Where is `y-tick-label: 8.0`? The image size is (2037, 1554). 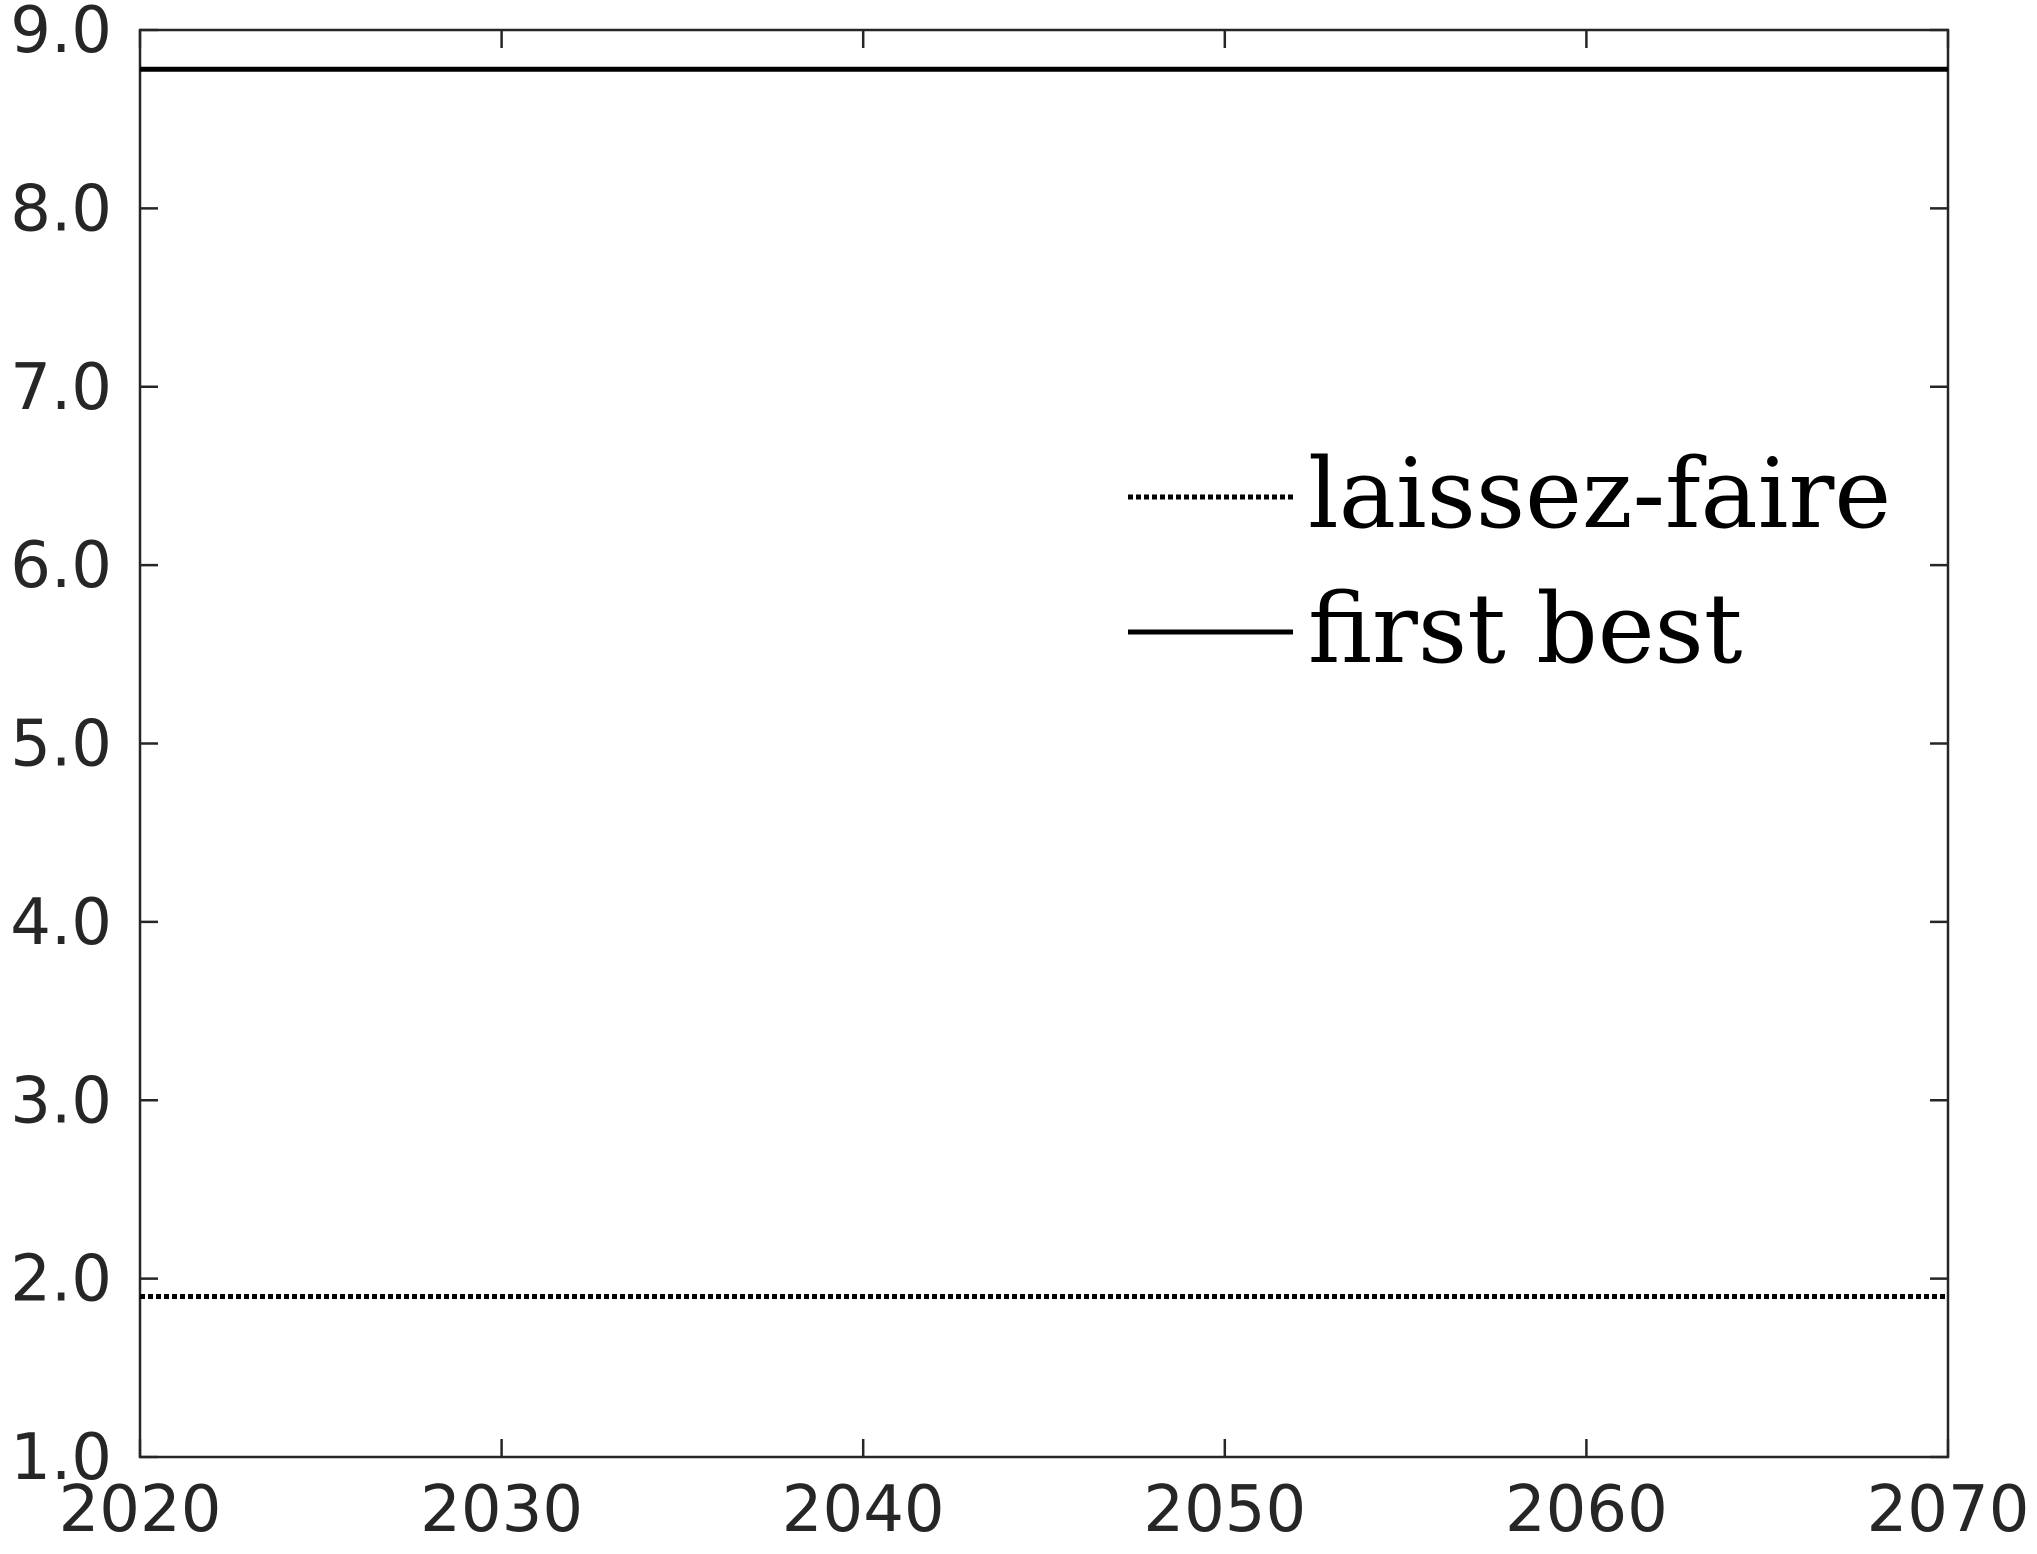
y-tick-label: 8.0 is located at coordinates (61, 209).